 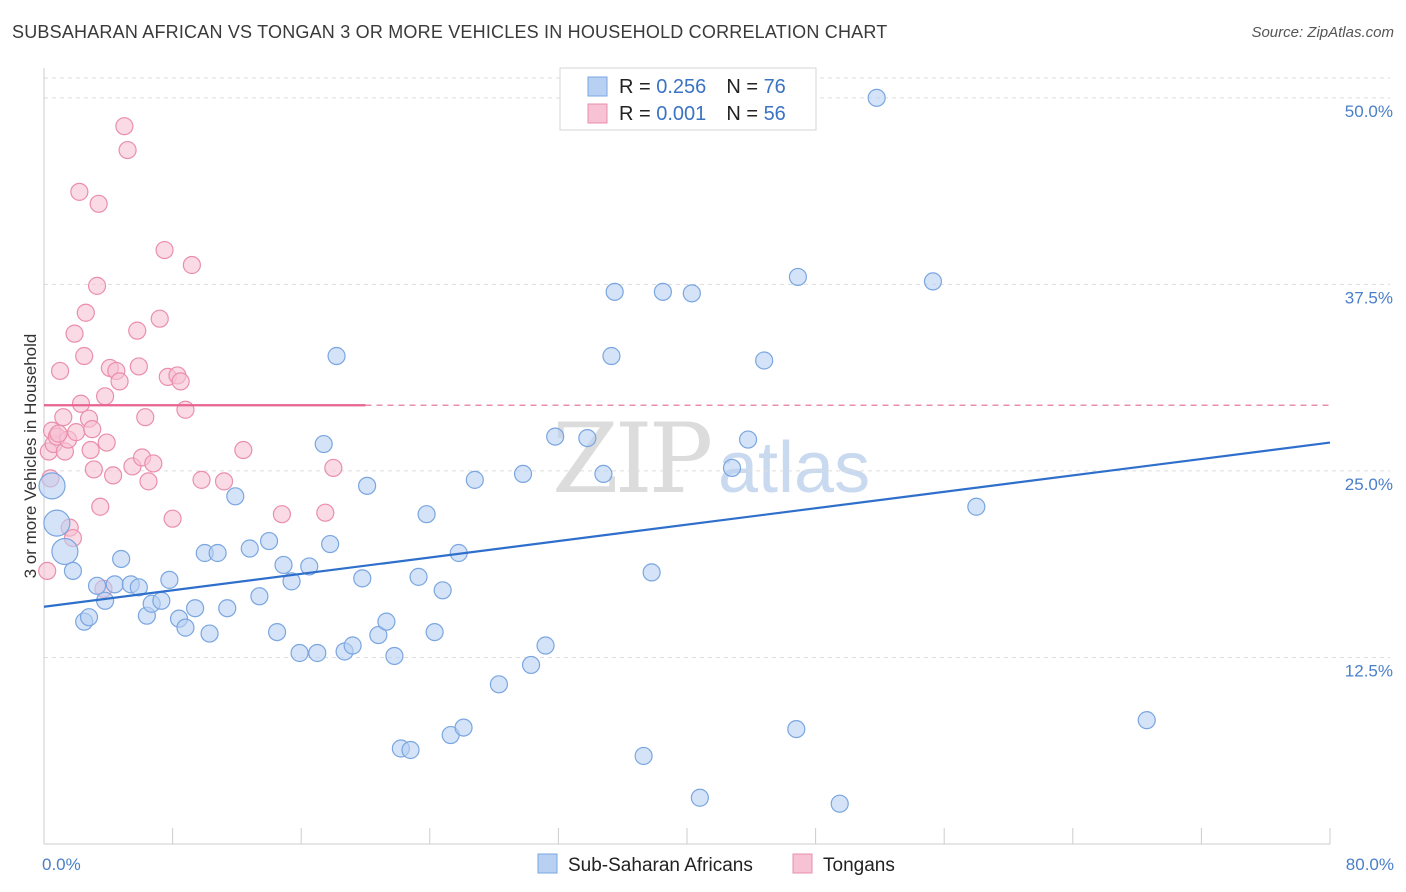 What do you see at coordinates (859, 865) in the screenshot?
I see `series-legend-label-pink: Tongans` at bounding box center [859, 865].